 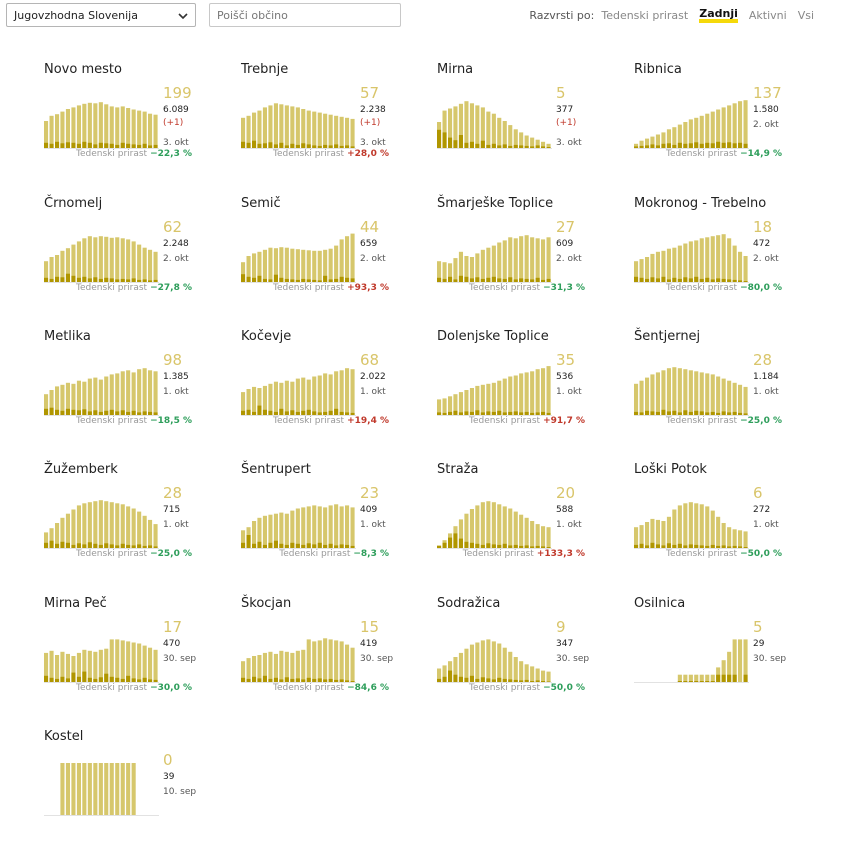 I want to click on sparkline-chart, so click(x=691, y=391).